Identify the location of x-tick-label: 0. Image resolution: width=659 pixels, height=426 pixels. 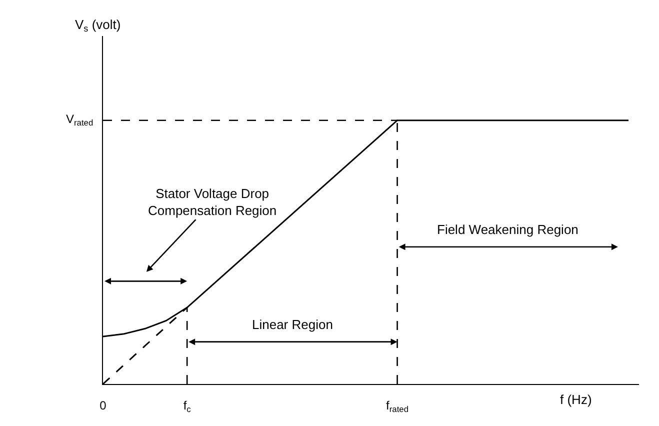
(103, 405).